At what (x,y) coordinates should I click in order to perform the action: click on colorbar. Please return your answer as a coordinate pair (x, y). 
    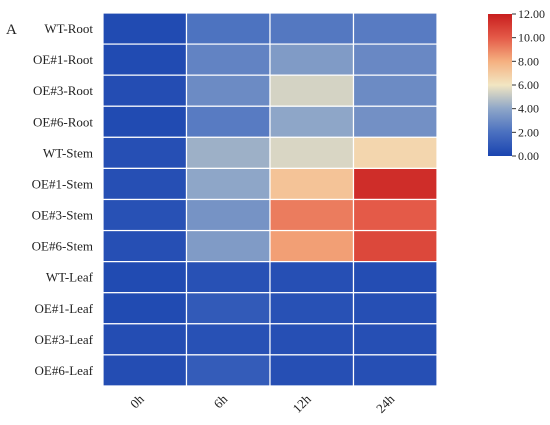
    Looking at the image, I should click on (500, 85).